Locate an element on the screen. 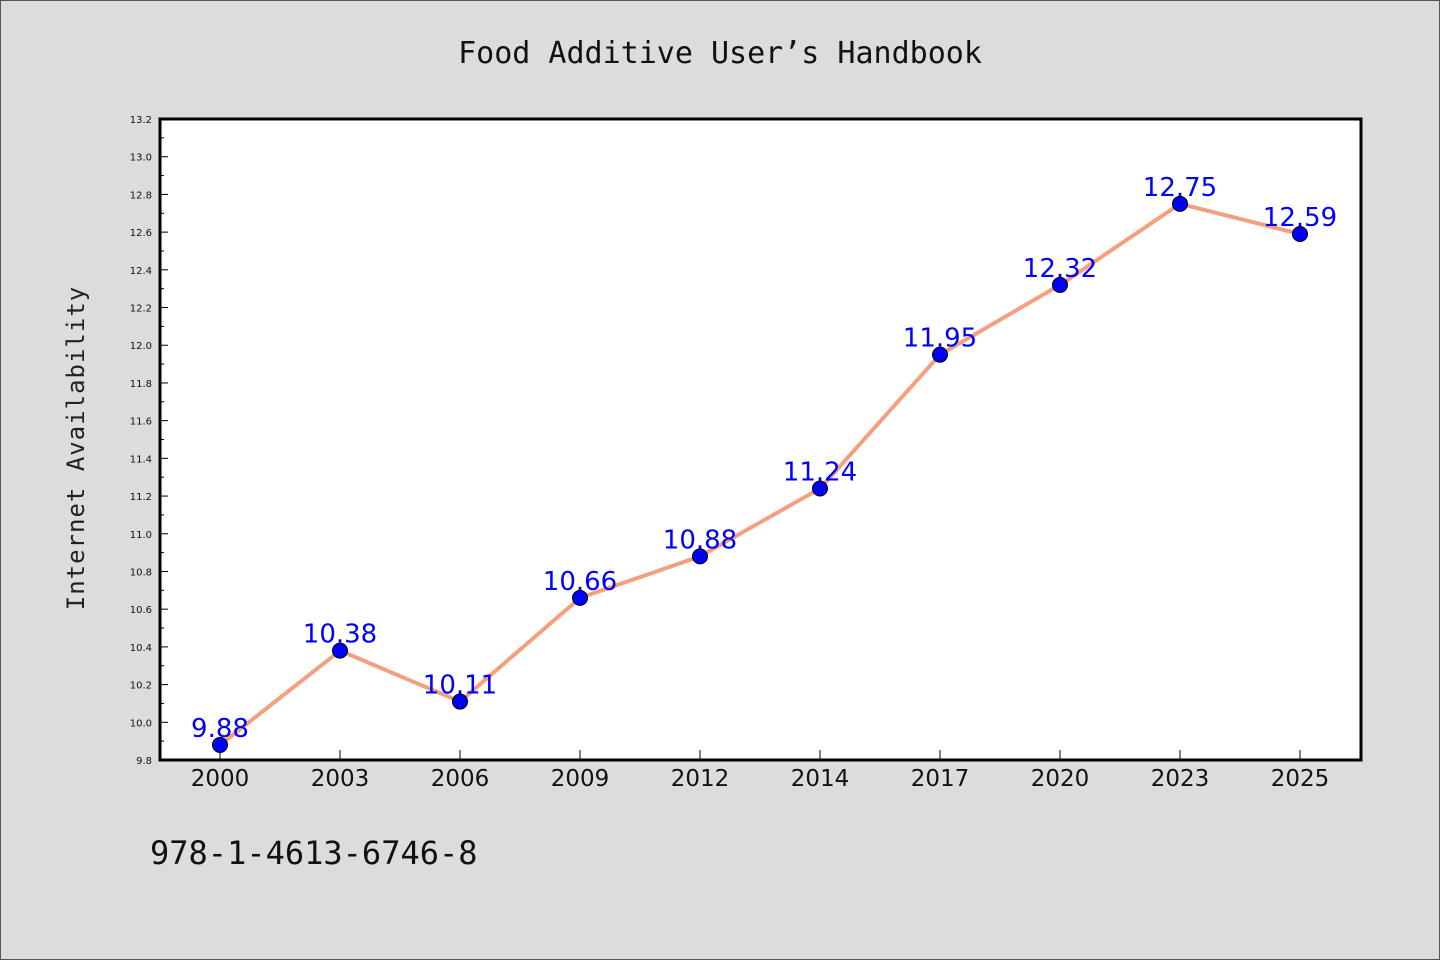 This screenshot has width=1440, height=960. x-tick-label: 2012 is located at coordinates (700, 779).